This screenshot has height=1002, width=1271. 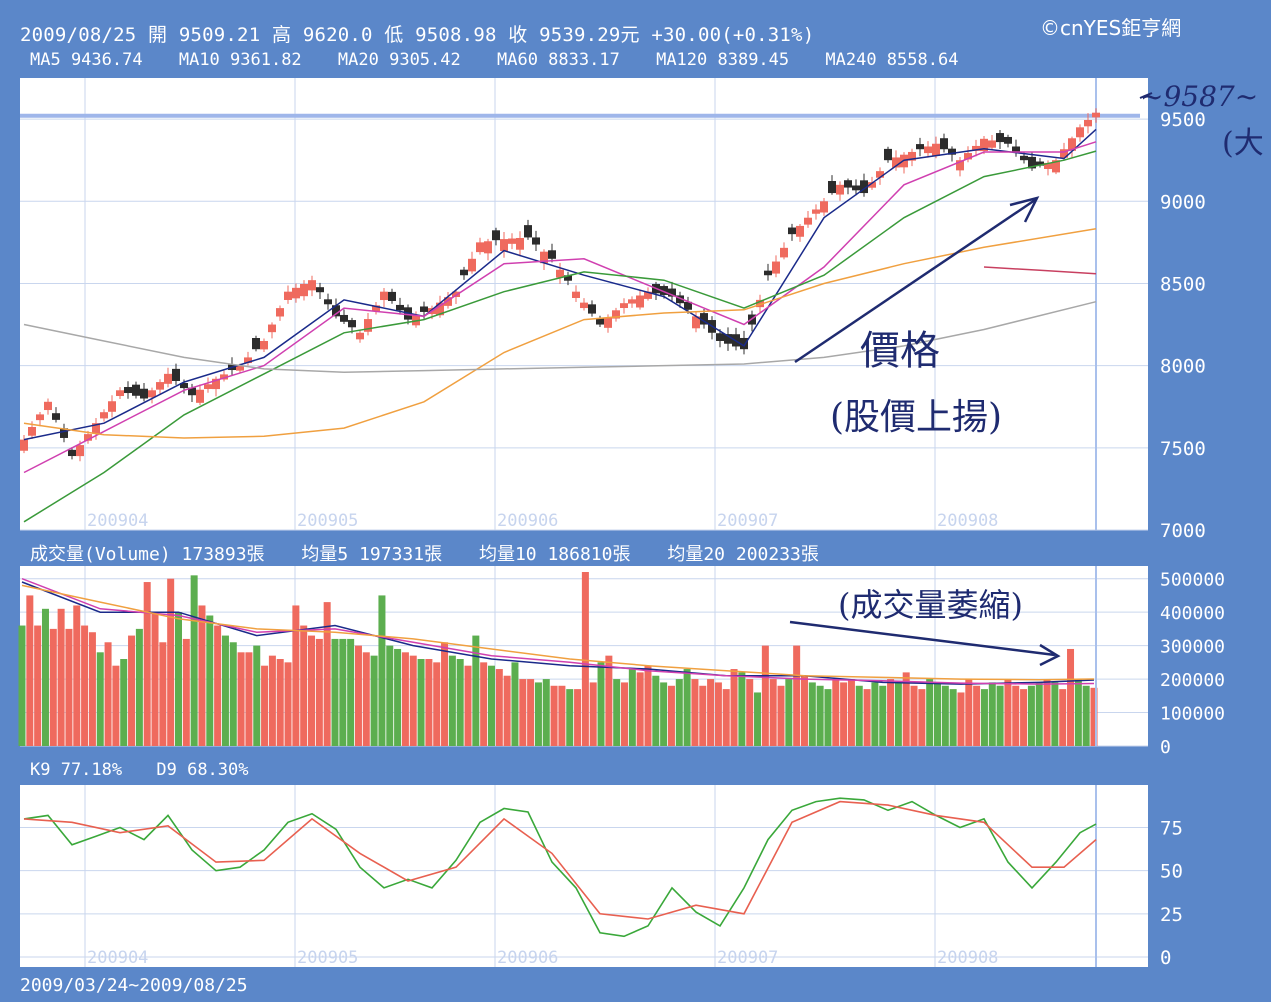 I want to click on date-range: 2009/03/24~2009/08/25, so click(x=134, y=985).